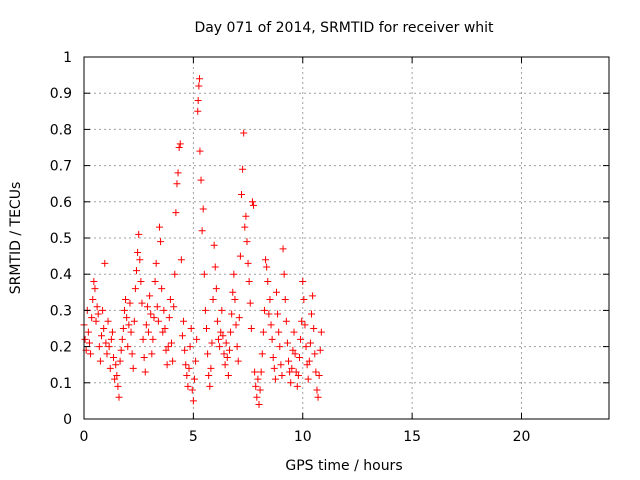 The width and height of the screenshot is (640, 480). I want to click on y-tick-label: 0, so click(67, 420).